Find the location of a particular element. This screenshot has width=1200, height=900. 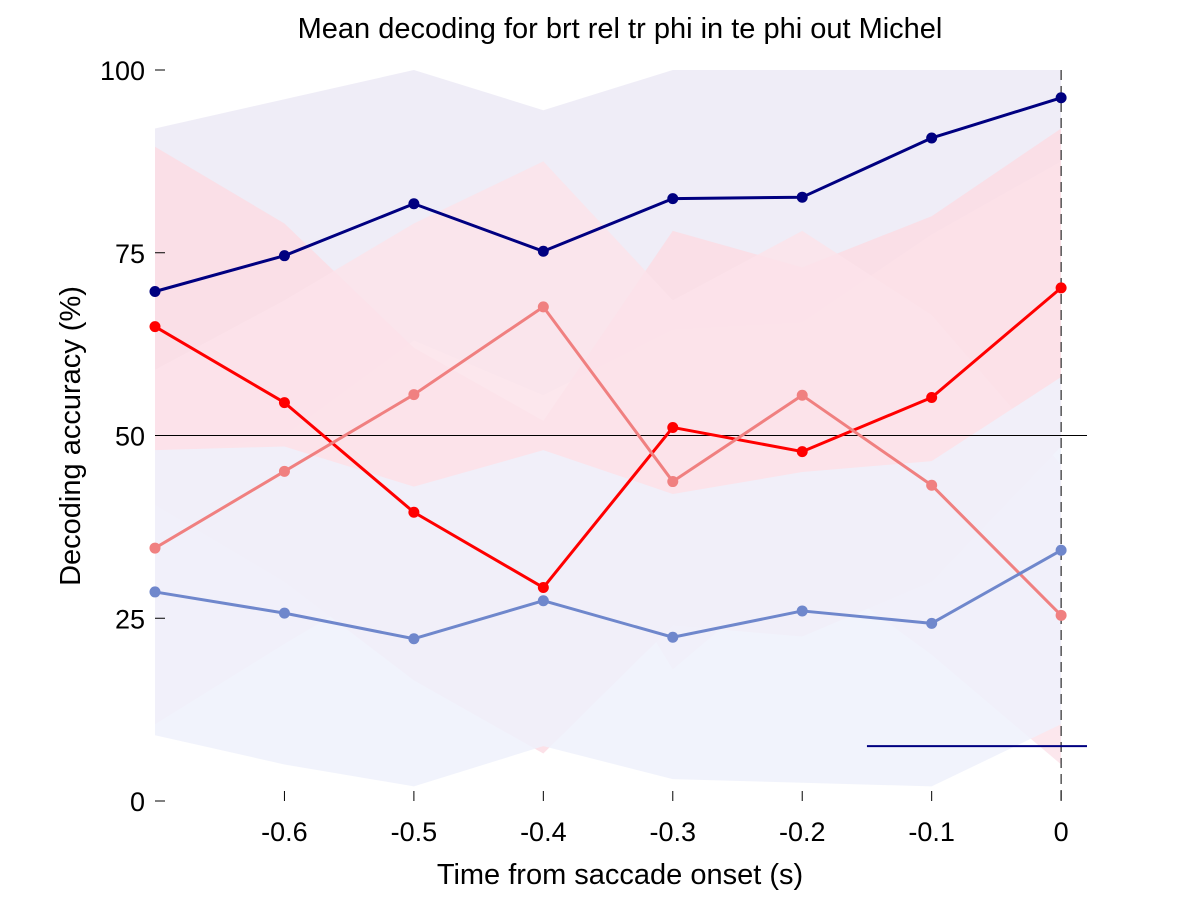

y-axis-label: Decoding accuracy (%) is located at coordinates (71, 436).